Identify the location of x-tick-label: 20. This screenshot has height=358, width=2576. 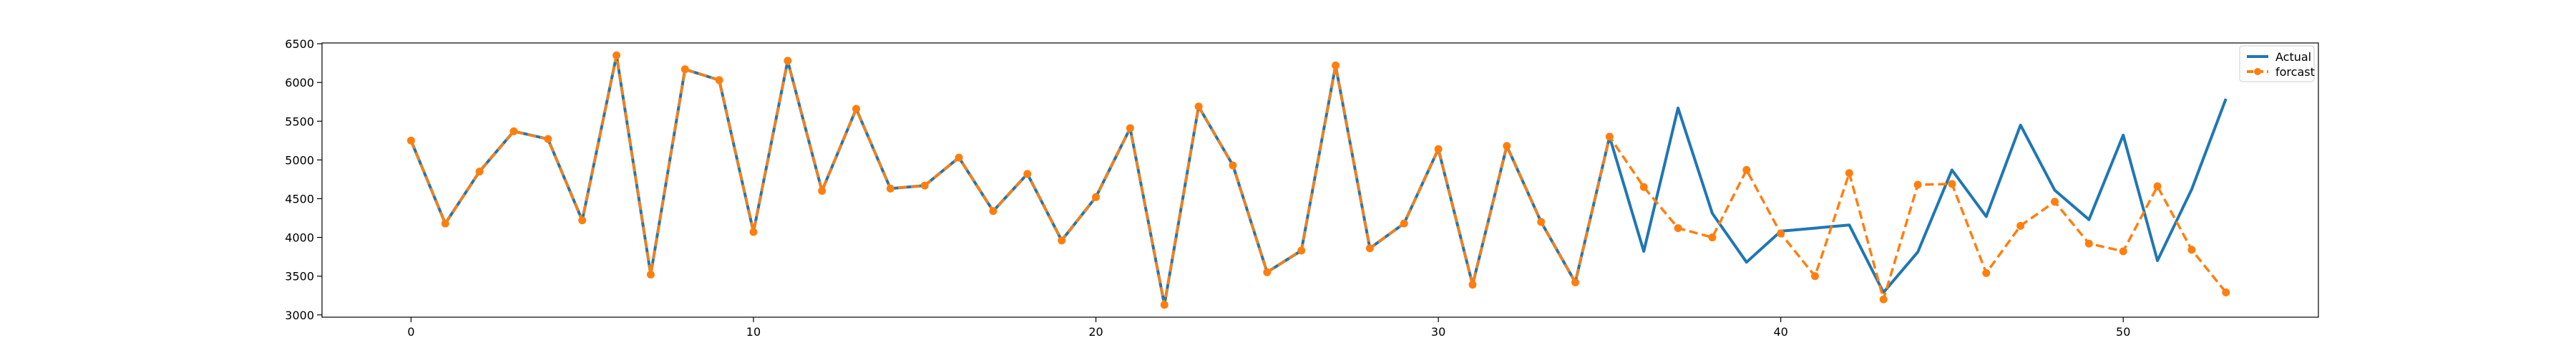
(1095, 332).